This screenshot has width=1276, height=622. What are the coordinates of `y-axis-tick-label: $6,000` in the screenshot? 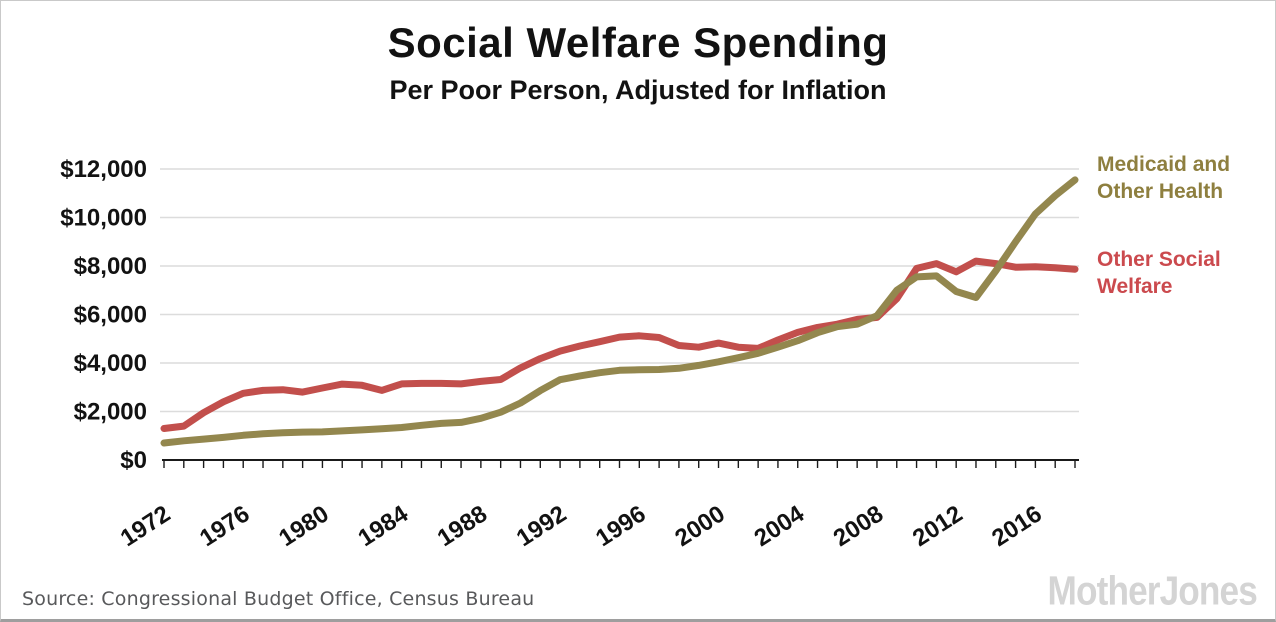 It's located at (110, 315).